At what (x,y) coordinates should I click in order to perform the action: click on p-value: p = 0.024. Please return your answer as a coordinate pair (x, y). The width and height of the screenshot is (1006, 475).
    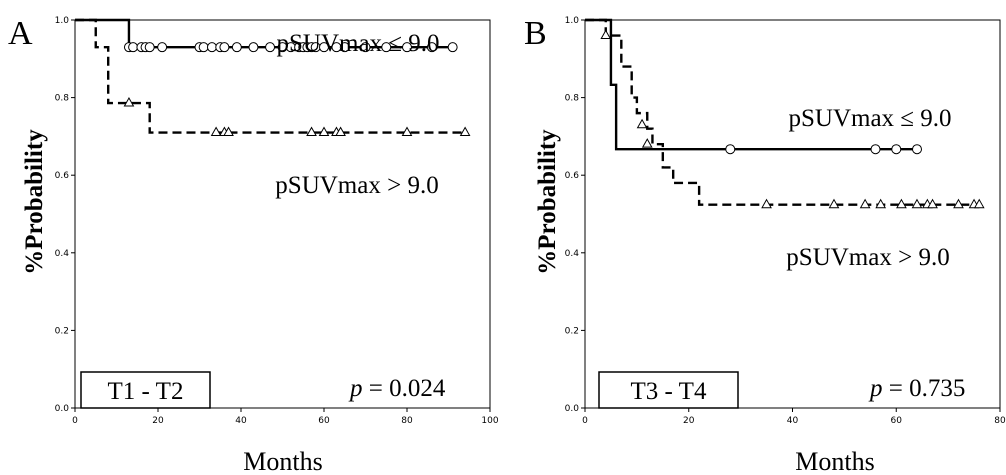
    Looking at the image, I should click on (397, 388).